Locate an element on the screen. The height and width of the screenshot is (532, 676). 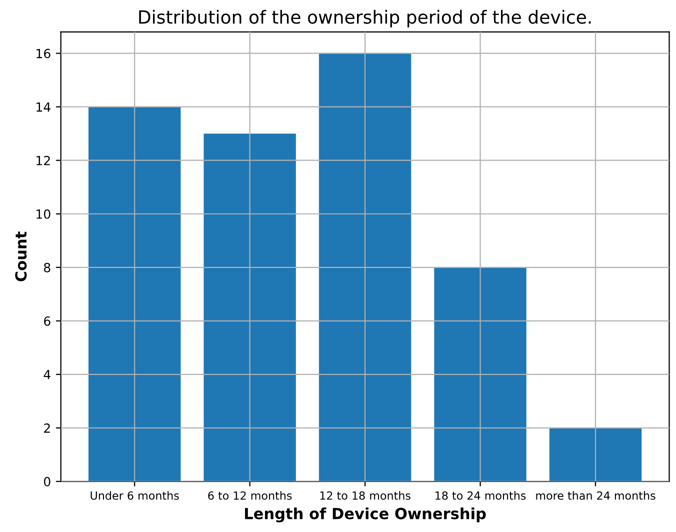
x-tick-label: 6 to 12 months is located at coordinates (250, 495).